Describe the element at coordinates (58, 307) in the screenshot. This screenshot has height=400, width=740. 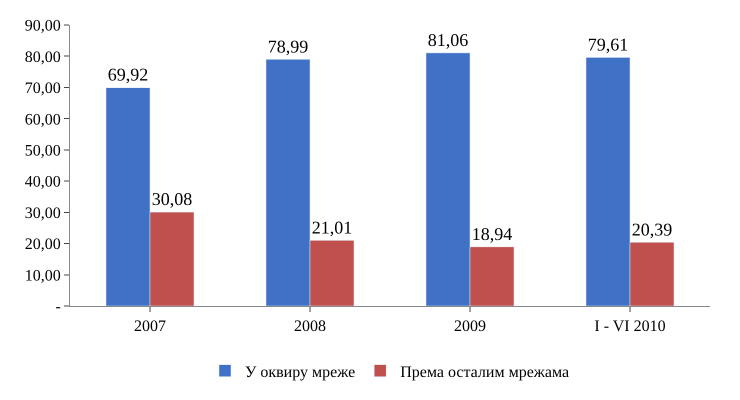
I see `y-tick-label: -` at that location.